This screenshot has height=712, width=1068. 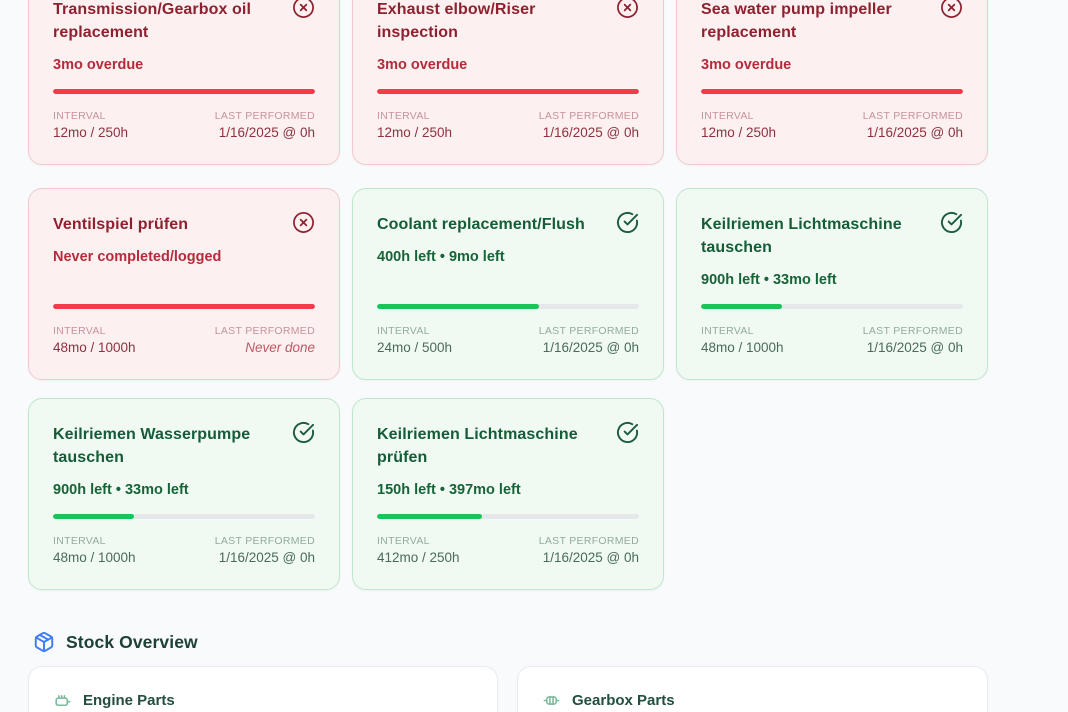 I want to click on interval-value: 24mo / 500h, so click(x=415, y=347).